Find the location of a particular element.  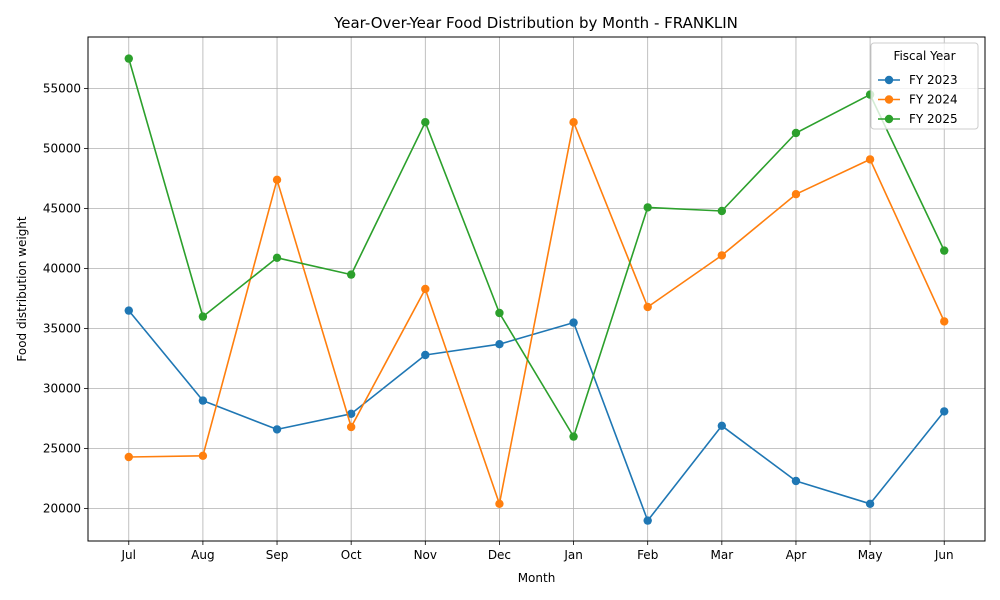

y-tick-label: 35000 is located at coordinates (62, 329).